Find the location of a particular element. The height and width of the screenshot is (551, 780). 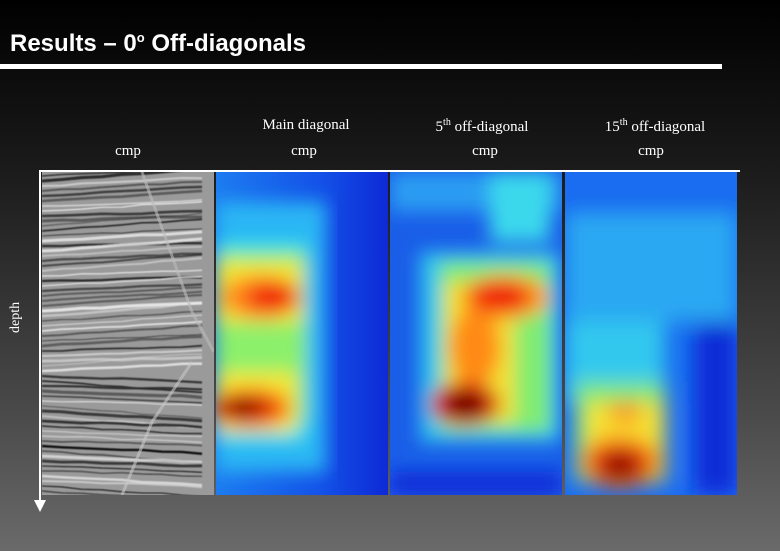

fifteenth-off-diagonal-heatmap is located at coordinates (651, 333).